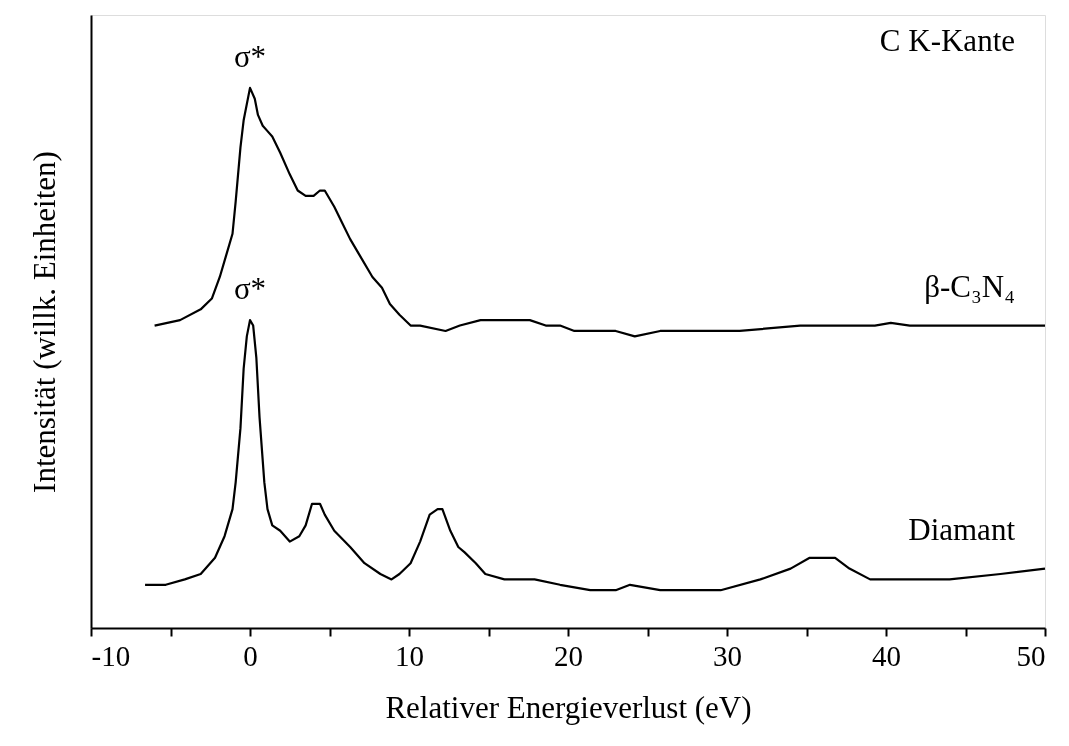  What do you see at coordinates (886, 655) in the screenshot?
I see `x-tick-label: 40` at bounding box center [886, 655].